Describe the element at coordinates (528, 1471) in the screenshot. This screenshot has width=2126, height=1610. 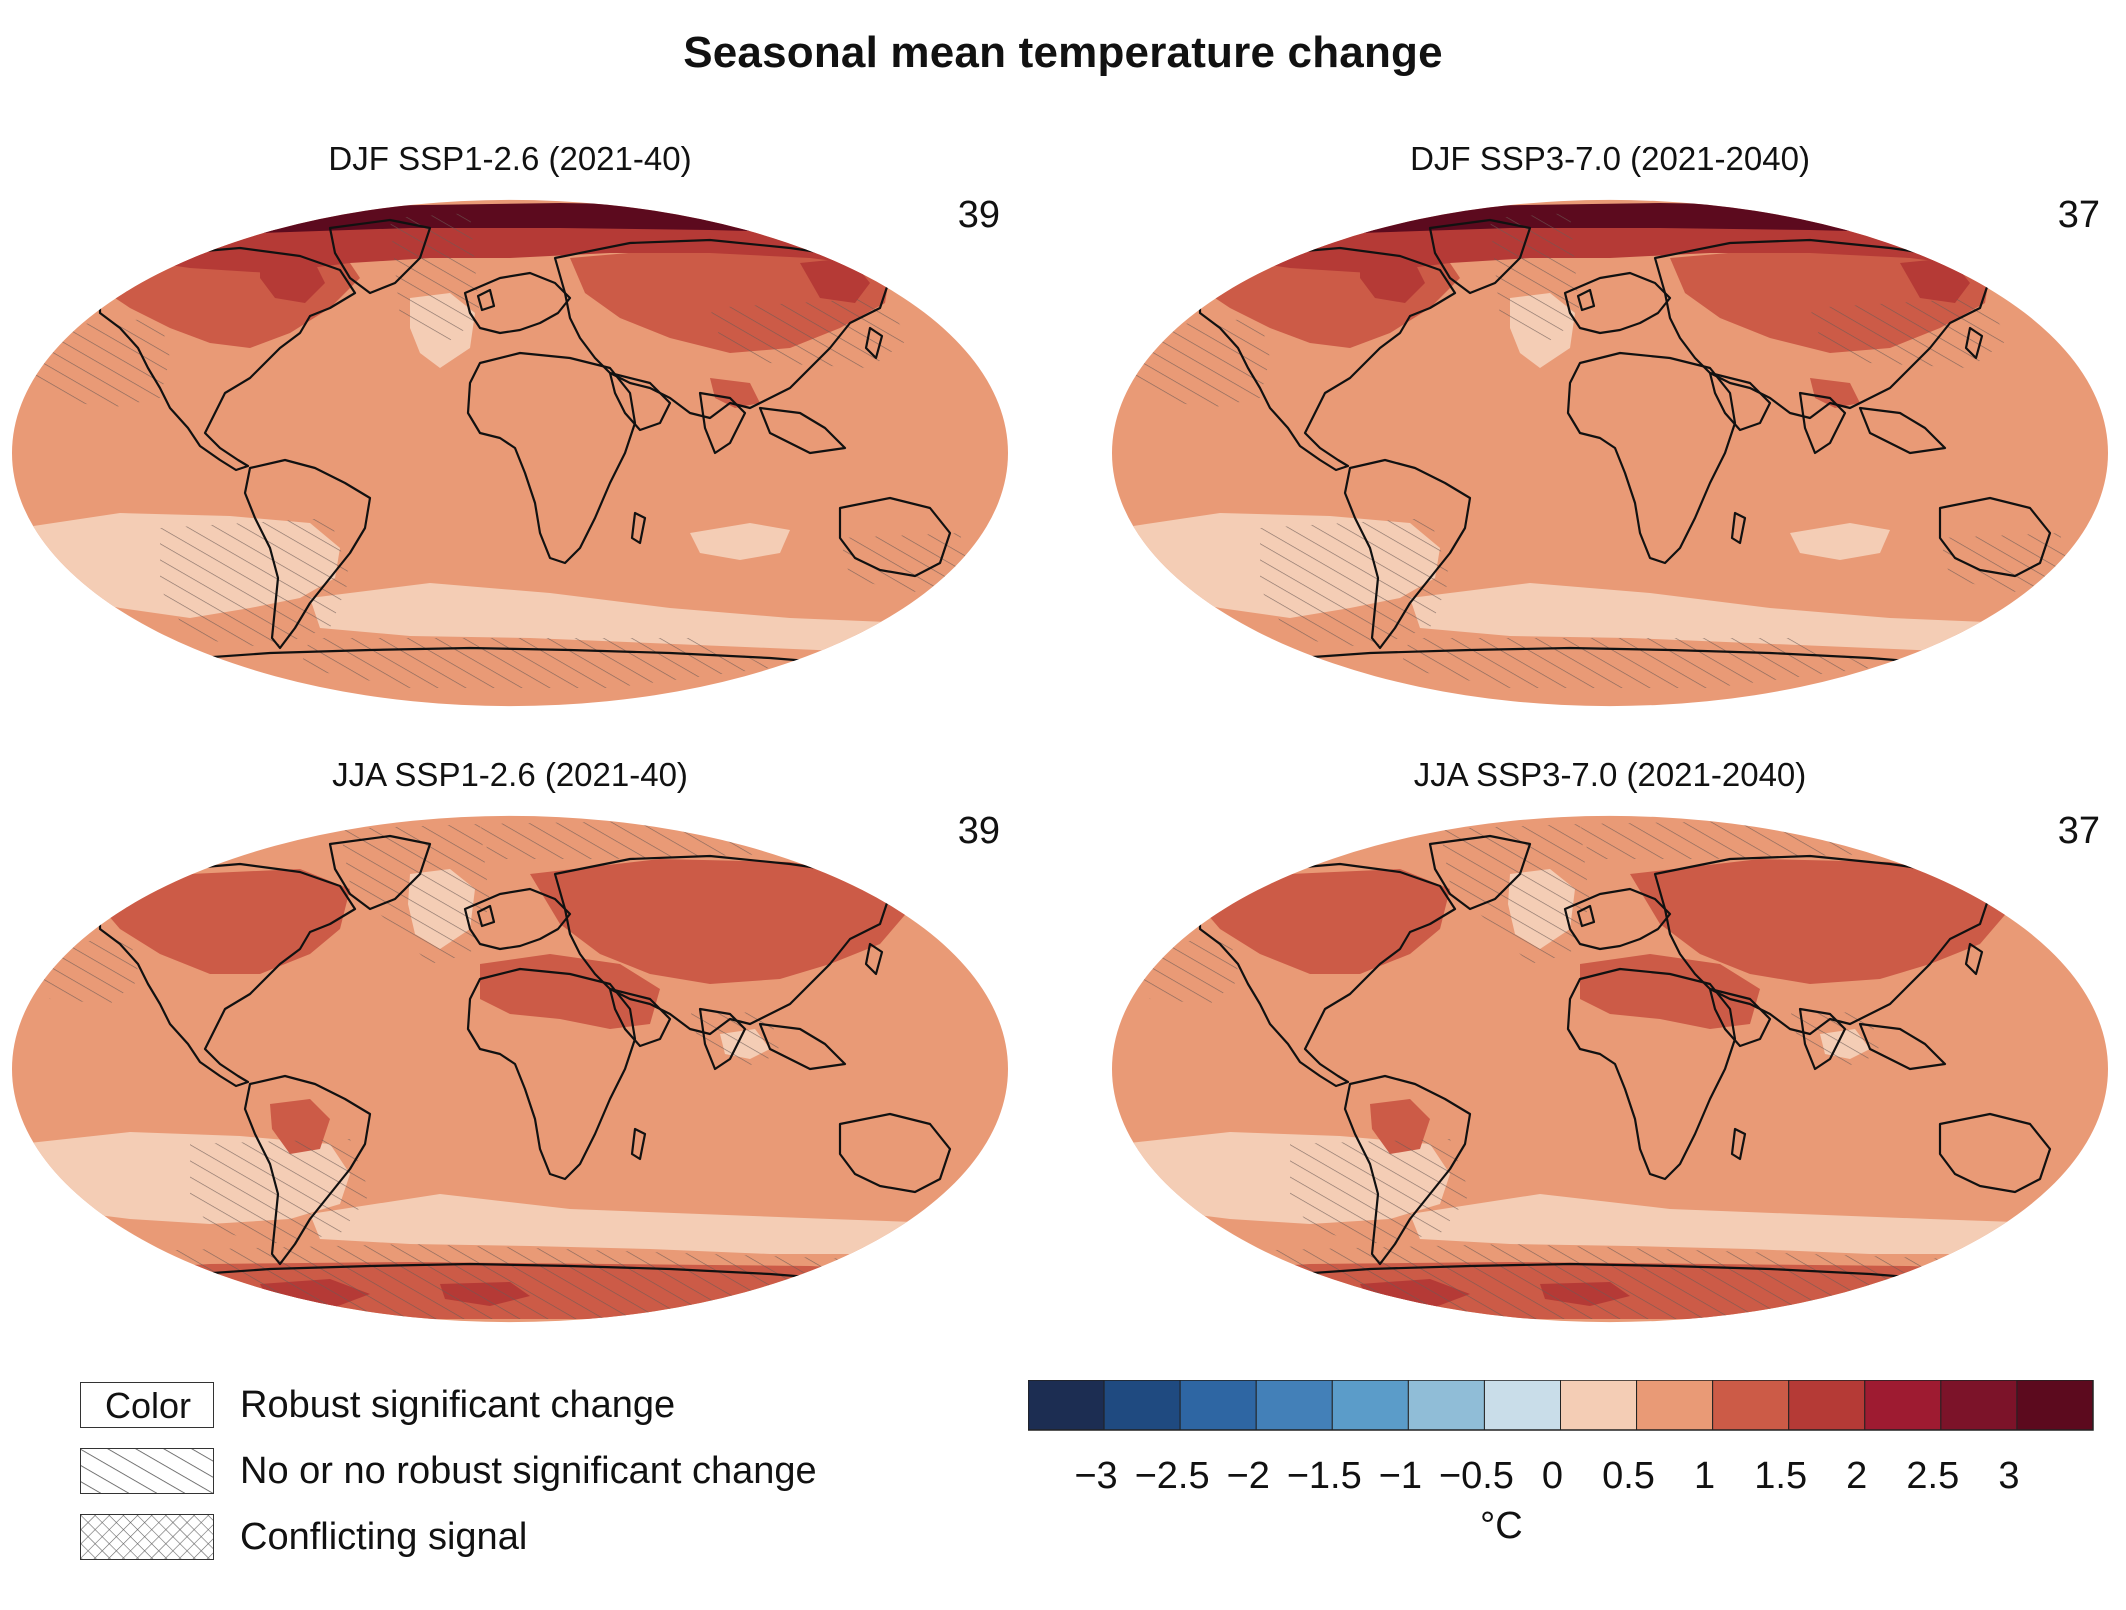
I see `legend-label: No or no robust significant change` at that location.